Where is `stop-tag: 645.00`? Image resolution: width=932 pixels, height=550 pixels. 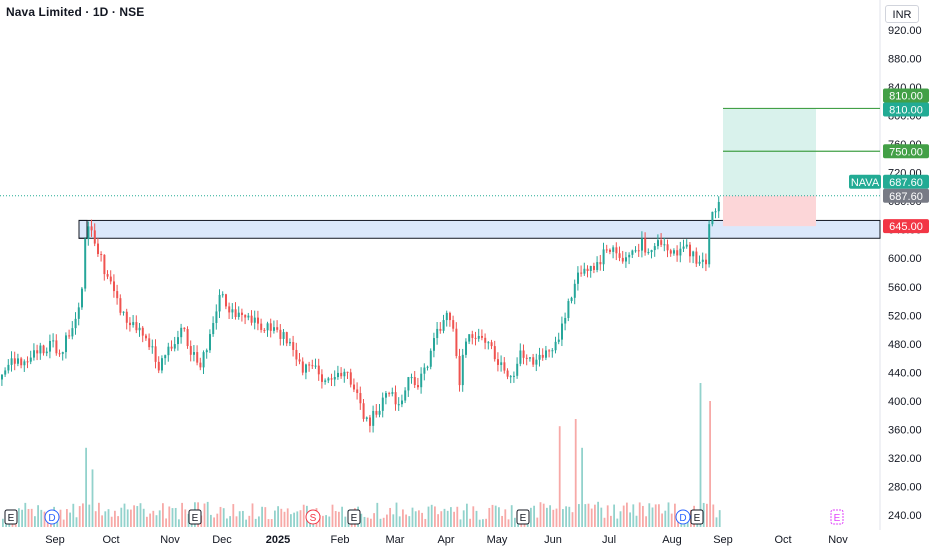 stop-tag: 645.00 is located at coordinates (906, 227).